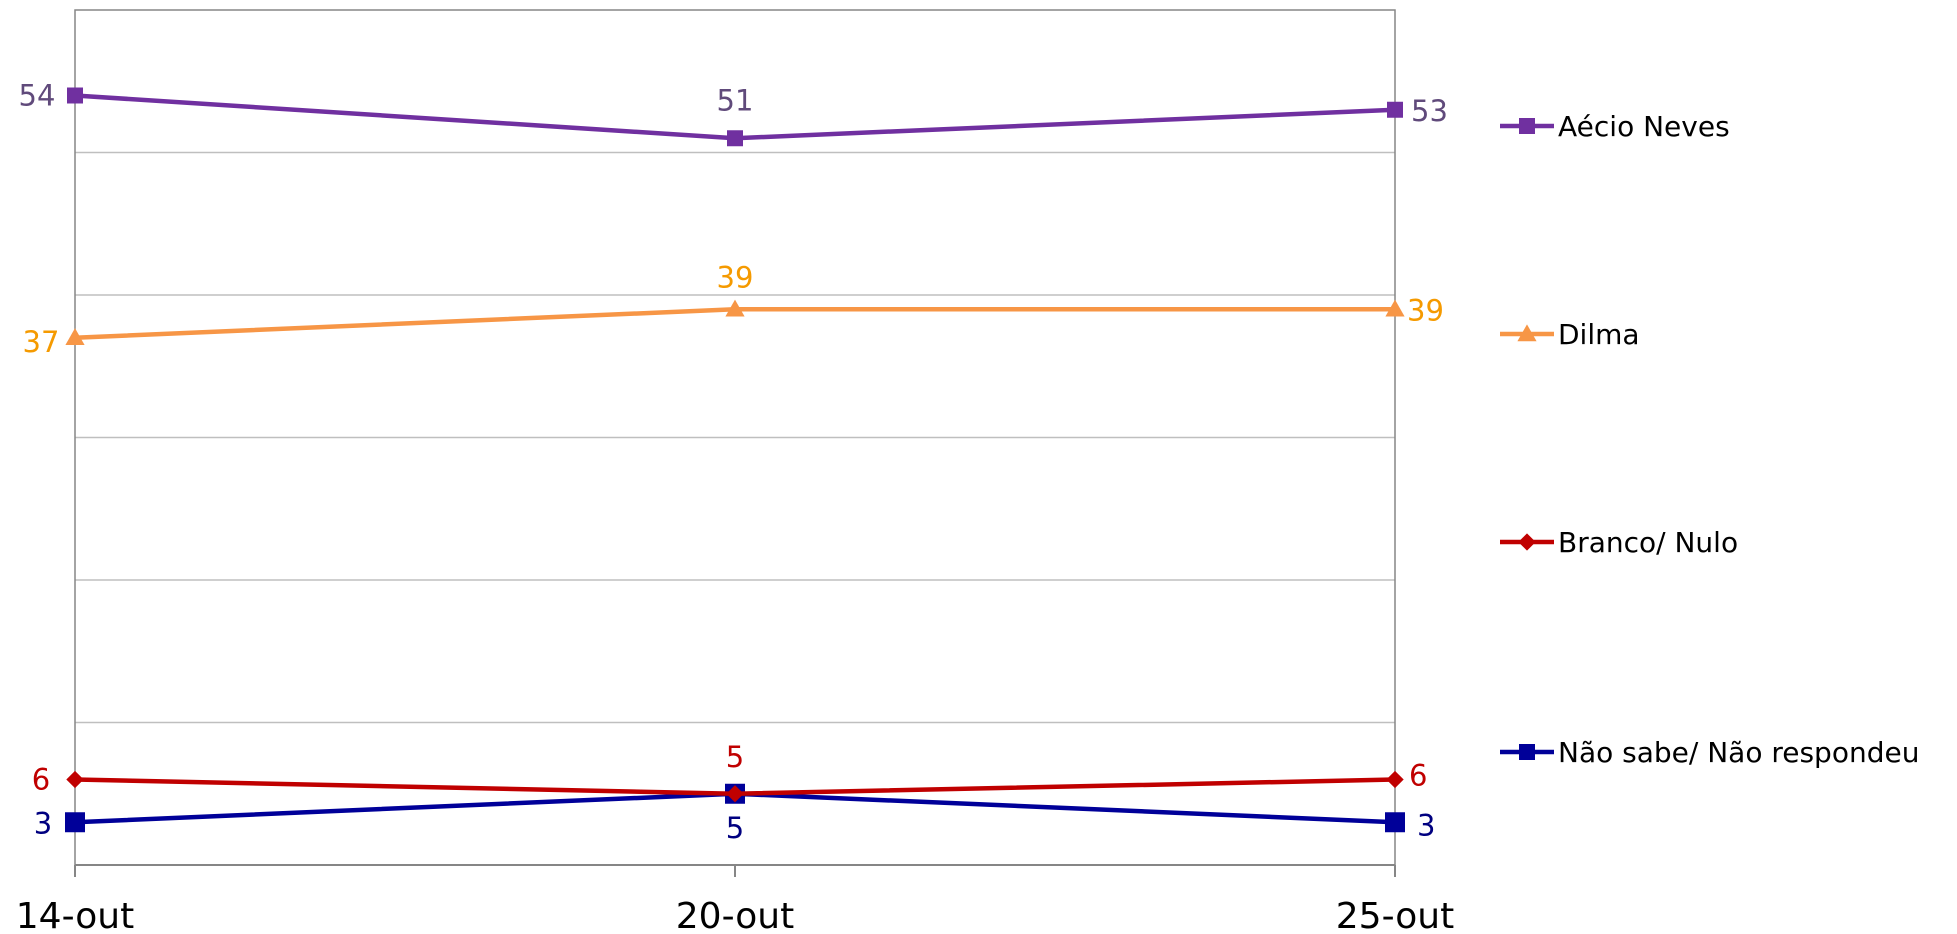 The width and height of the screenshot is (1957, 934). I want to click on legend-label: Dilma, so click(1599, 334).